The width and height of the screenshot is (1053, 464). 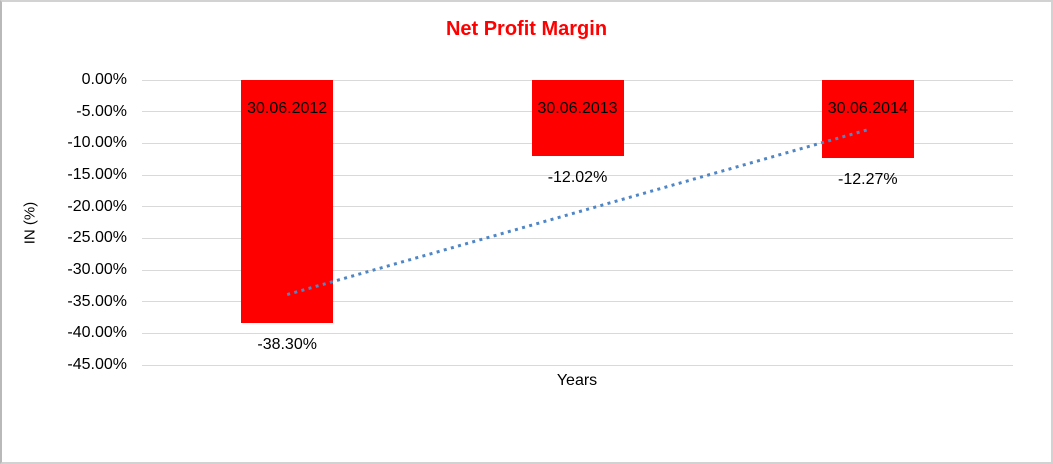 What do you see at coordinates (97, 238) in the screenshot?
I see `y-tick-label: -25.00%` at bounding box center [97, 238].